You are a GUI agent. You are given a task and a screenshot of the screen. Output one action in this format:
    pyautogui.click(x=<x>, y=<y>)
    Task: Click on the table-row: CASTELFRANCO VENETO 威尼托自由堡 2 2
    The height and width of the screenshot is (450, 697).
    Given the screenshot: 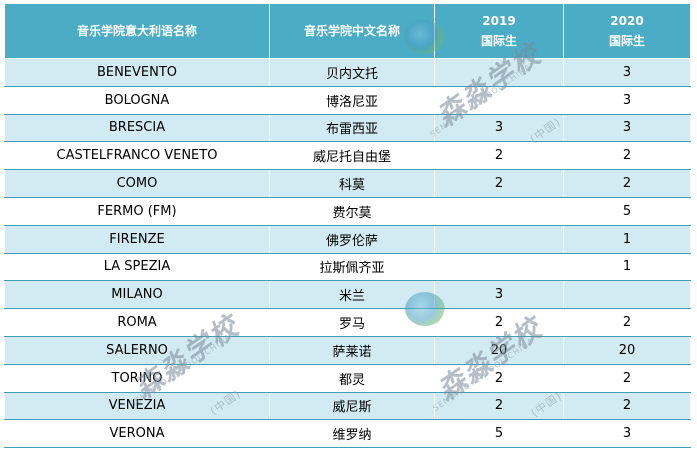 What is the action you would take?
    pyautogui.click(x=347, y=156)
    